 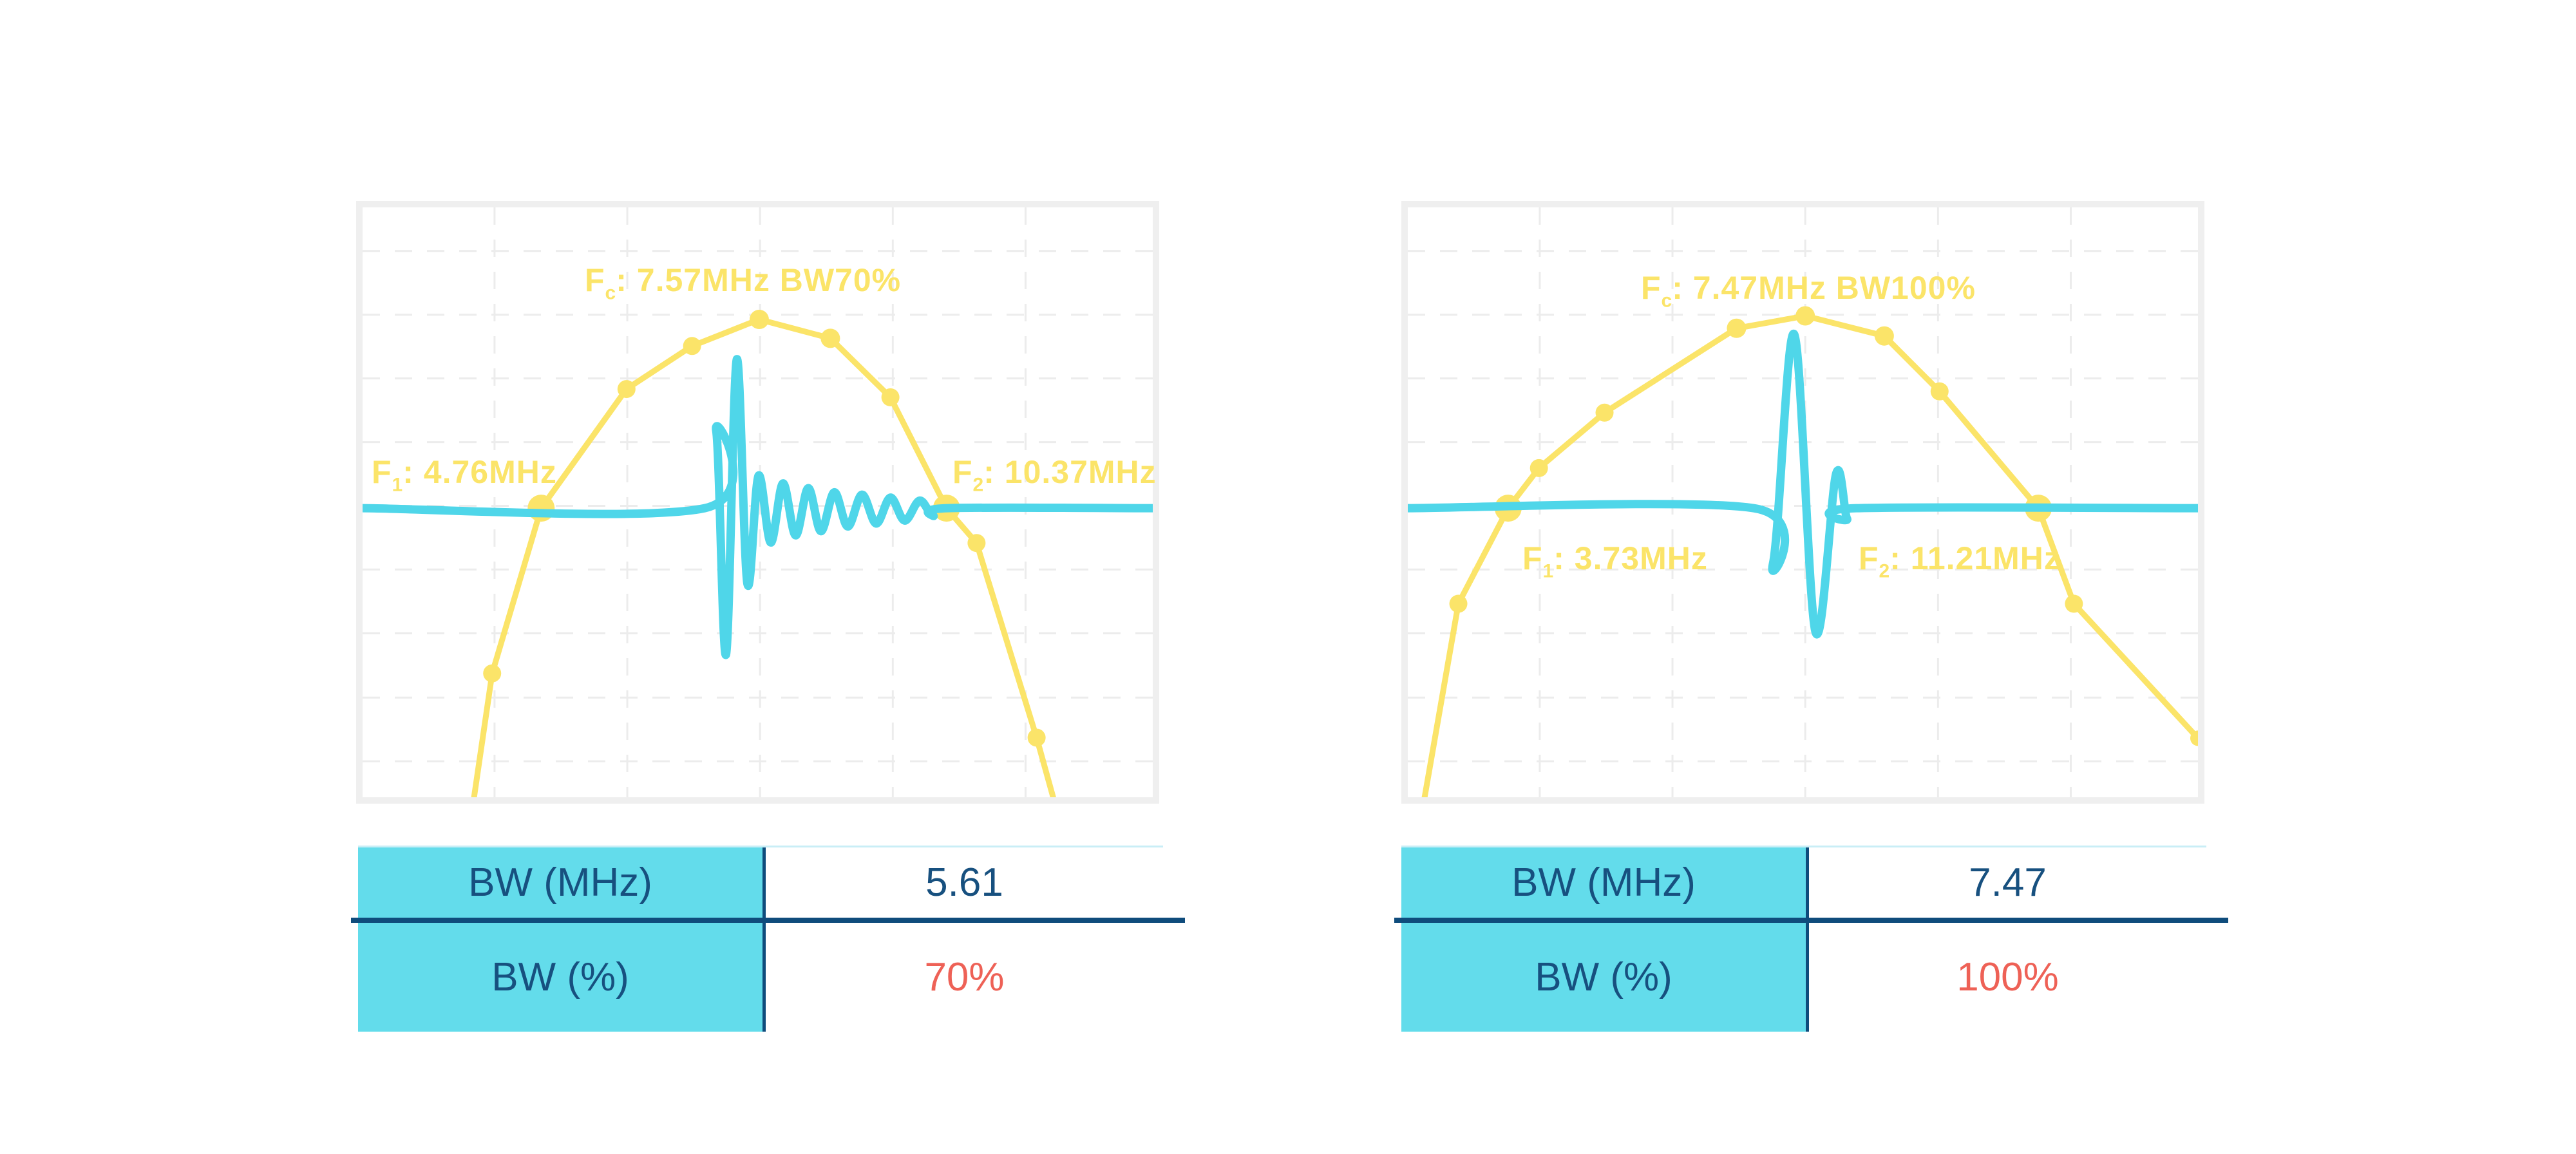 I want to click on f1-annotation: F1: 4.76MHz, so click(x=464, y=475).